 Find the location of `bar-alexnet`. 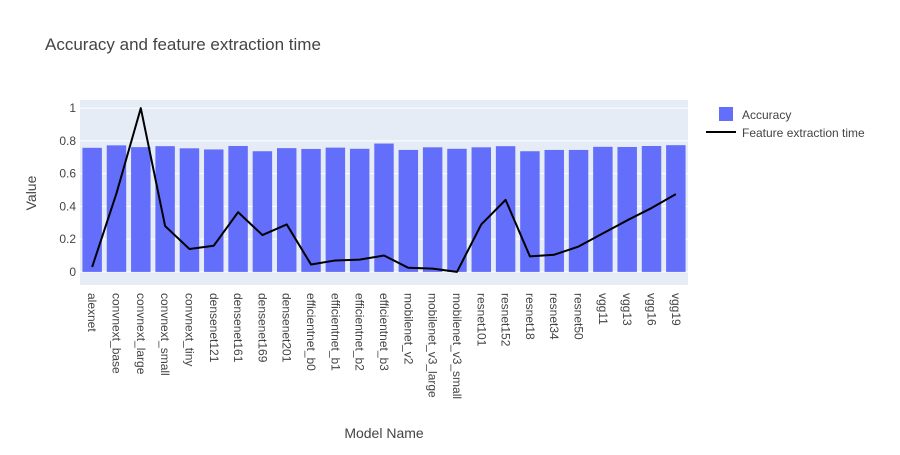

bar-alexnet is located at coordinates (92, 209).